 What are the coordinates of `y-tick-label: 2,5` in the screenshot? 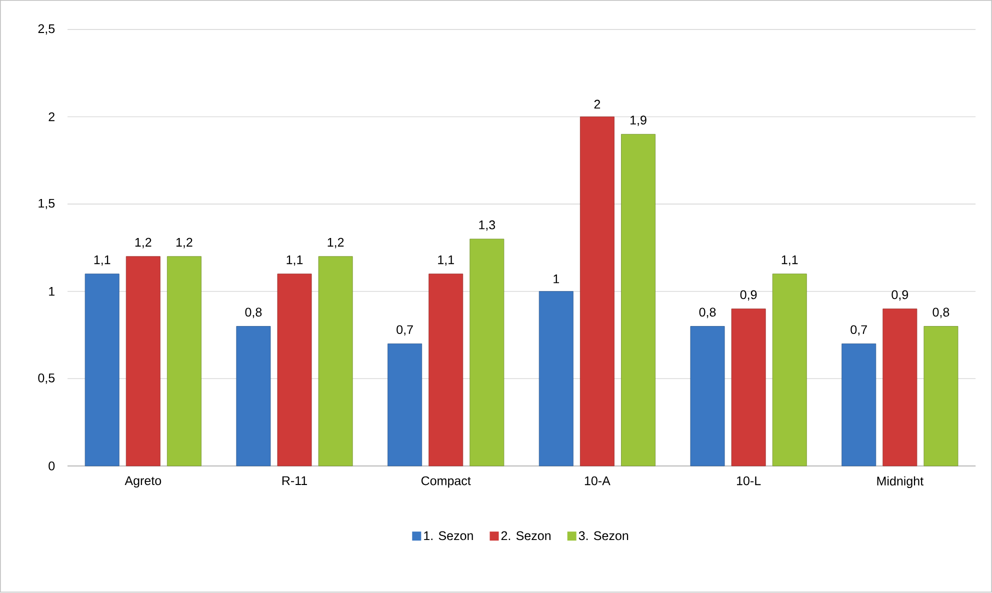 It's located at (46, 29).